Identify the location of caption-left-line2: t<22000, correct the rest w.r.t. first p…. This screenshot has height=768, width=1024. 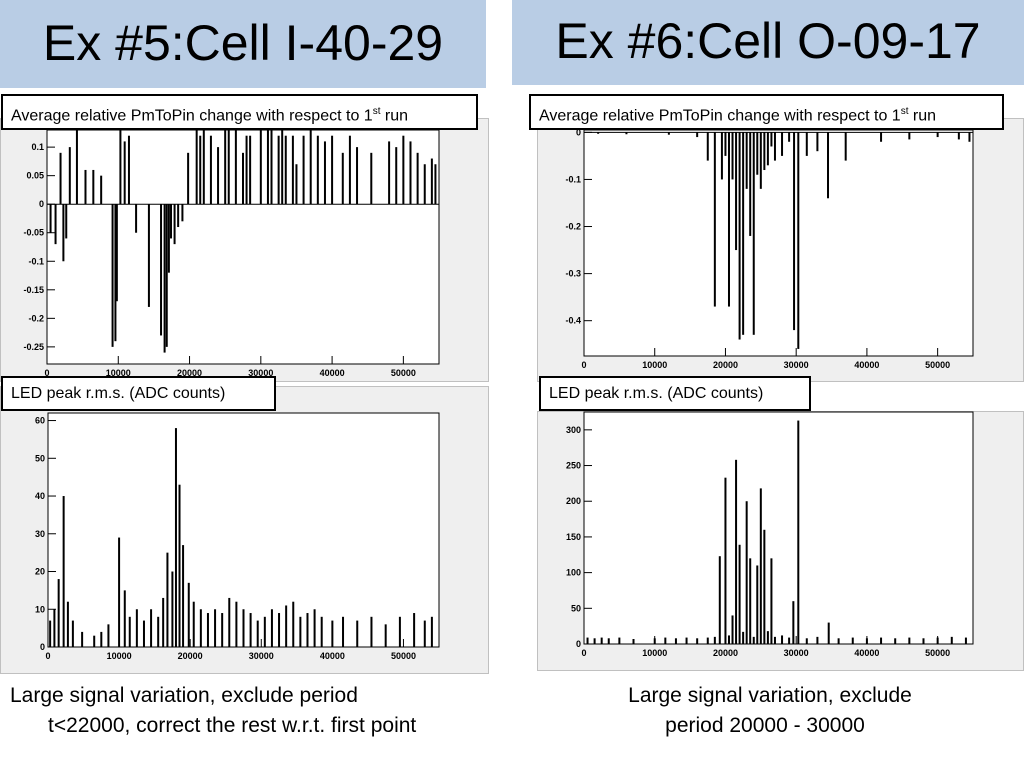
(232, 725).